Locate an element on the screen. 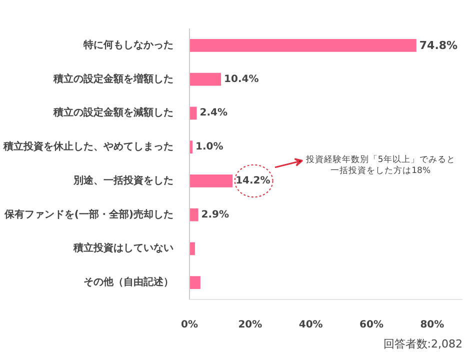  x-tick-label: 80% is located at coordinates (432, 325).